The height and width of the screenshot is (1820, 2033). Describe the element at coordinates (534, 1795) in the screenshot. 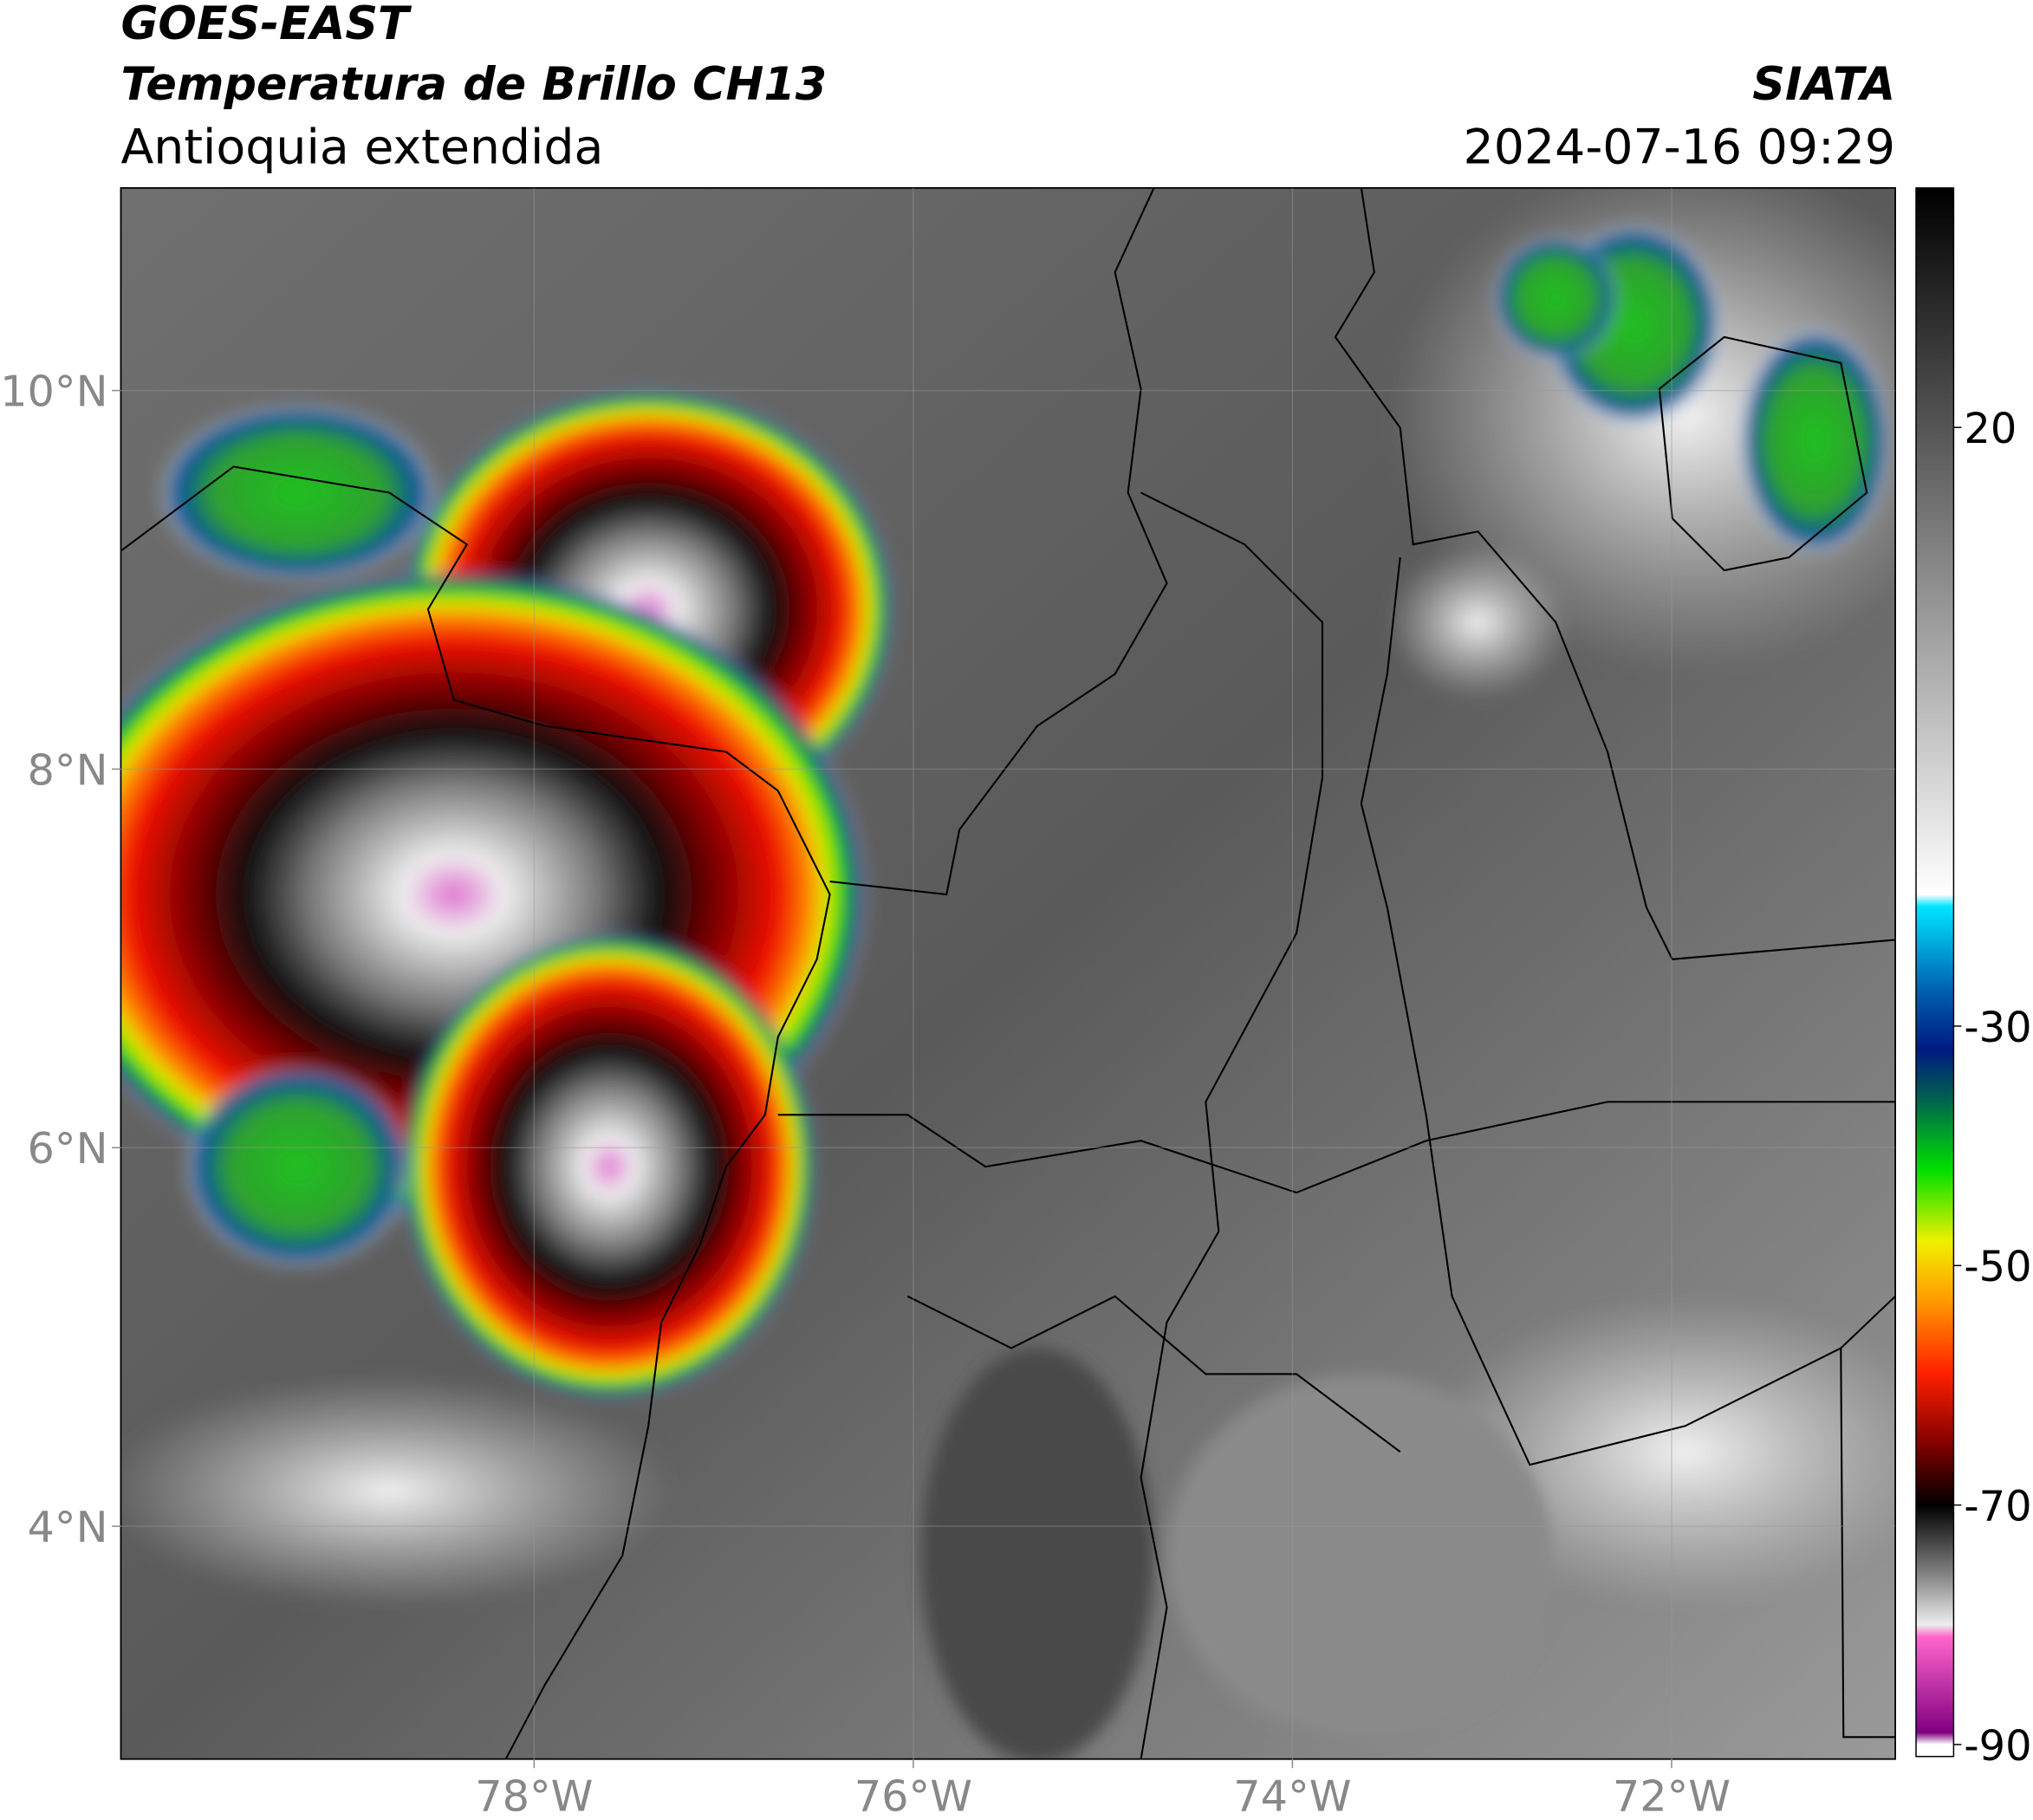

I see `x-tick-label: 78°W` at that location.